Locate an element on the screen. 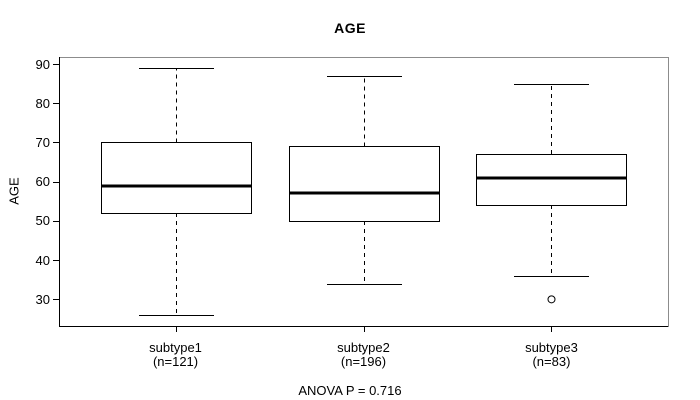 The height and width of the screenshot is (400, 700). group-name: subtype3 is located at coordinates (551, 347).